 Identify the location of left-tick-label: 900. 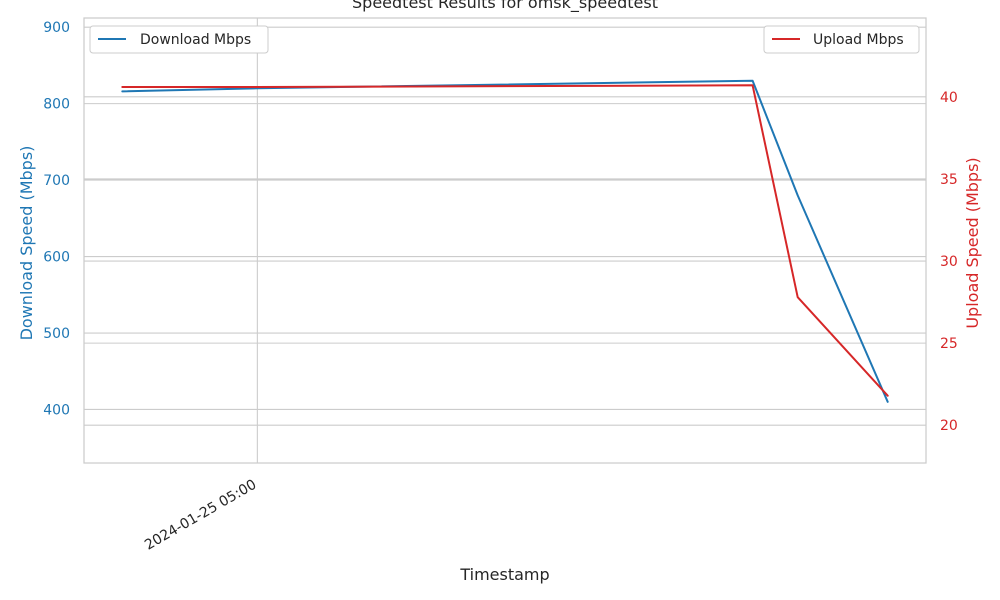
(56, 28).